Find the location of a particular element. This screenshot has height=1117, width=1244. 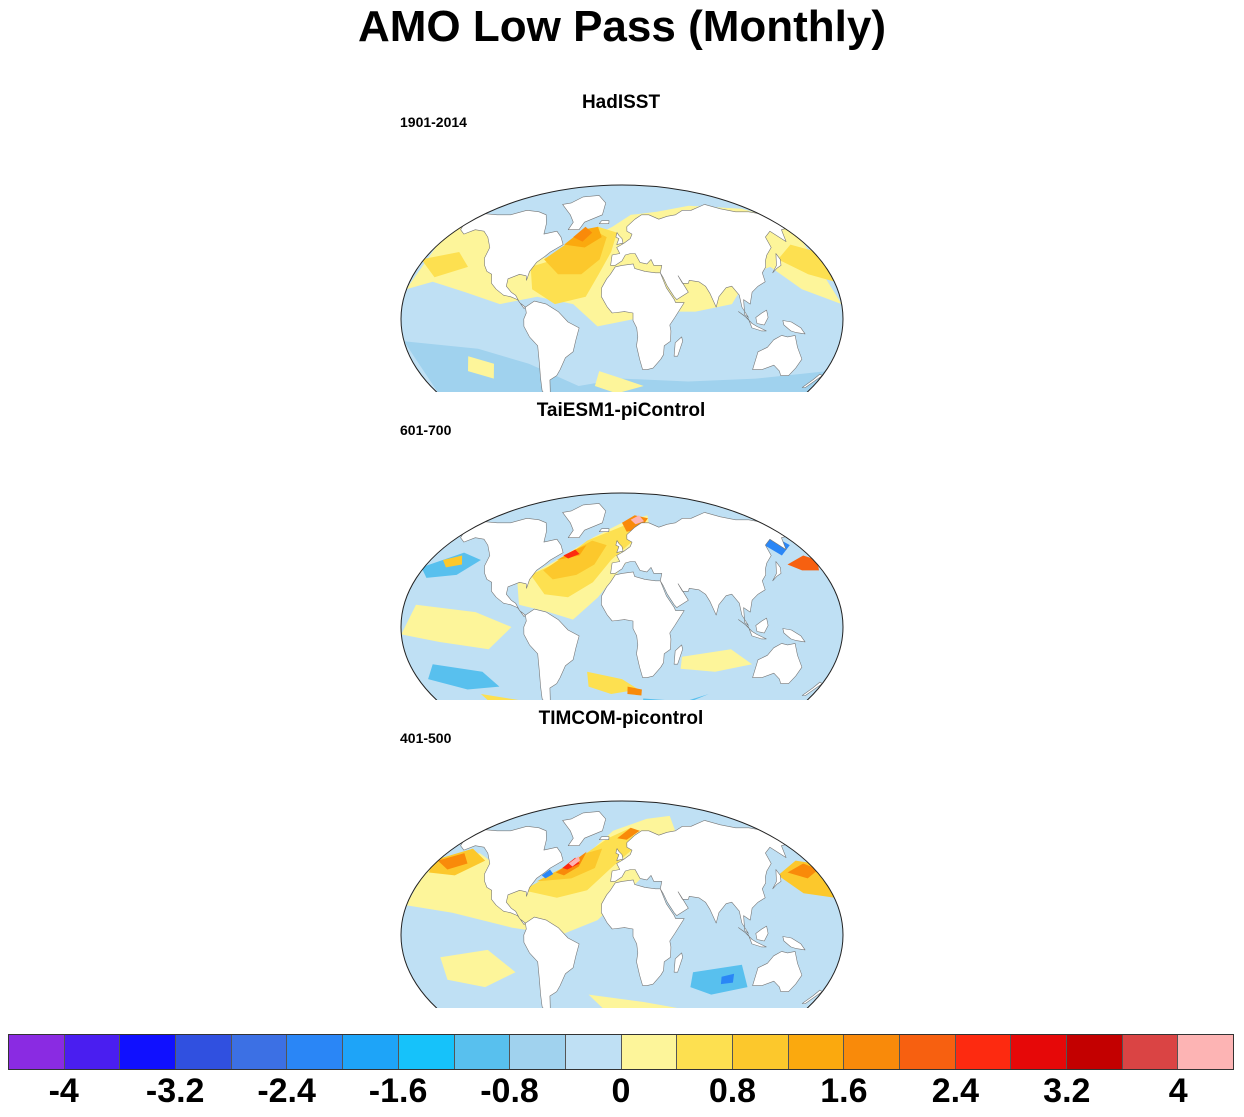

colorbar-tick-label: 2.4 is located at coordinates (955, 1091).